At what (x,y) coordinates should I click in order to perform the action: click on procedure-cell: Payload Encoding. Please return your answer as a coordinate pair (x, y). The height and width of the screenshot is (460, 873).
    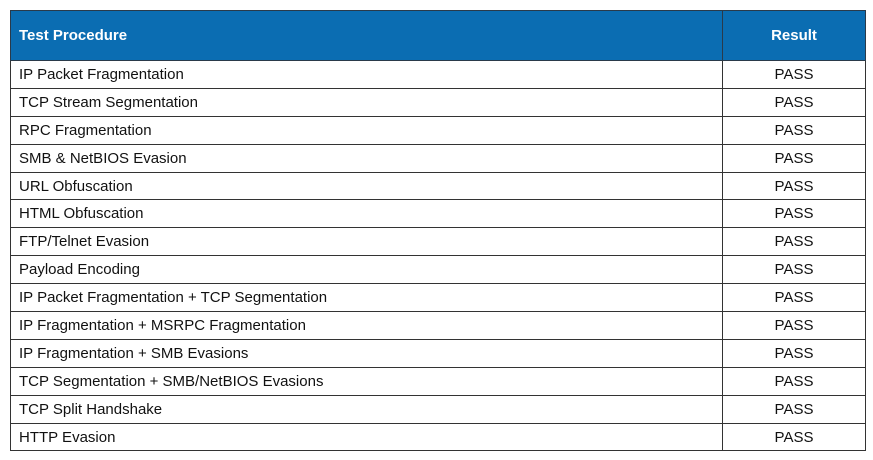
    Looking at the image, I should click on (366, 270).